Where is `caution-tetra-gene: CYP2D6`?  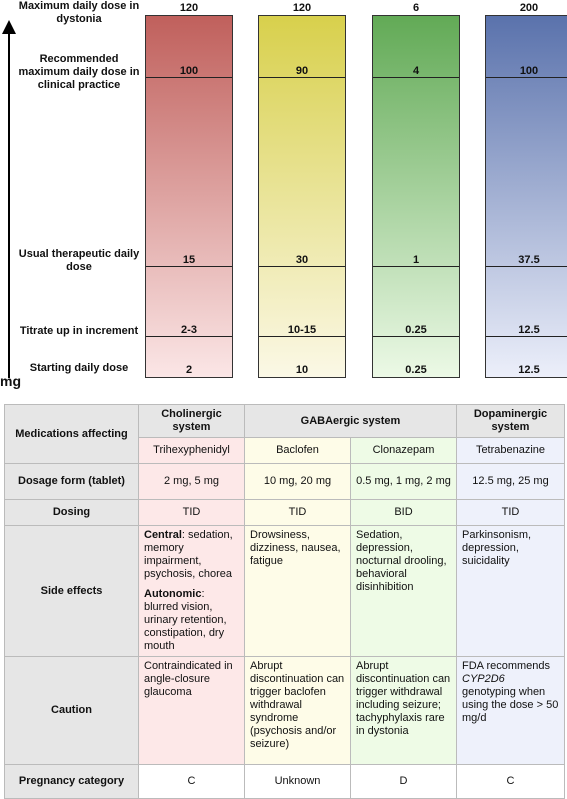 caution-tetra-gene: CYP2D6 is located at coordinates (483, 679).